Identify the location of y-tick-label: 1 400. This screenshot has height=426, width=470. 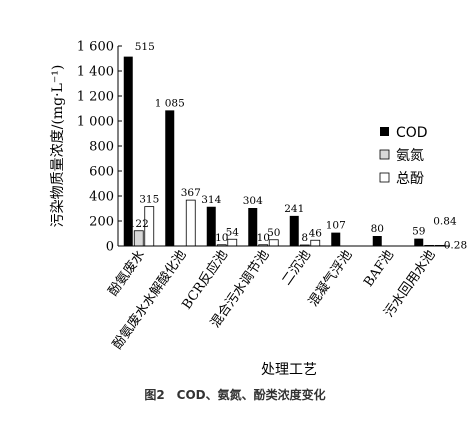
(95, 72).